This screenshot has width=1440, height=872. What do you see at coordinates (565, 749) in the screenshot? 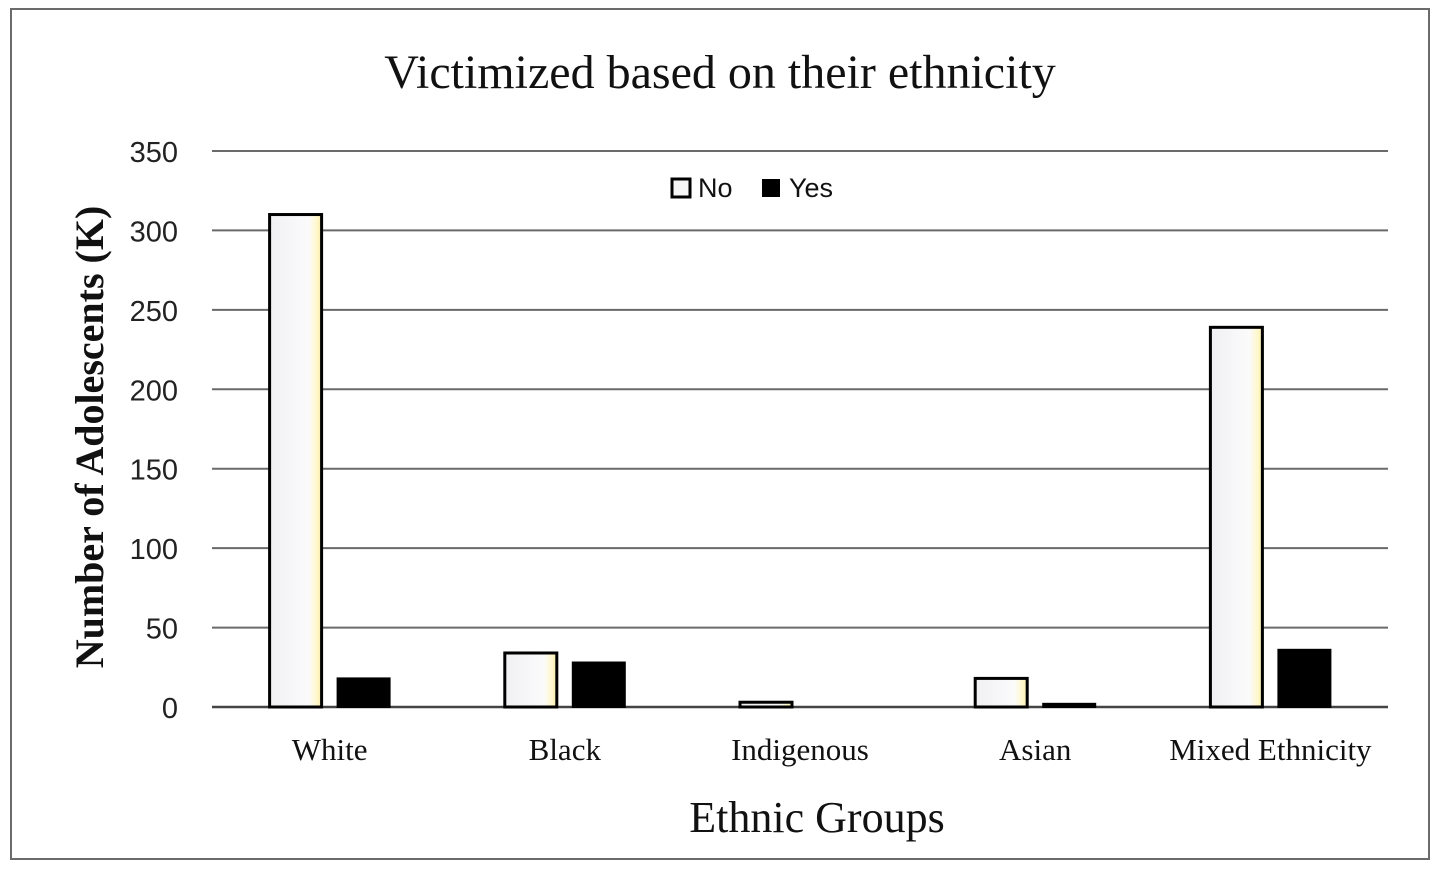
I see `x-tick-label: Black` at bounding box center [565, 749].